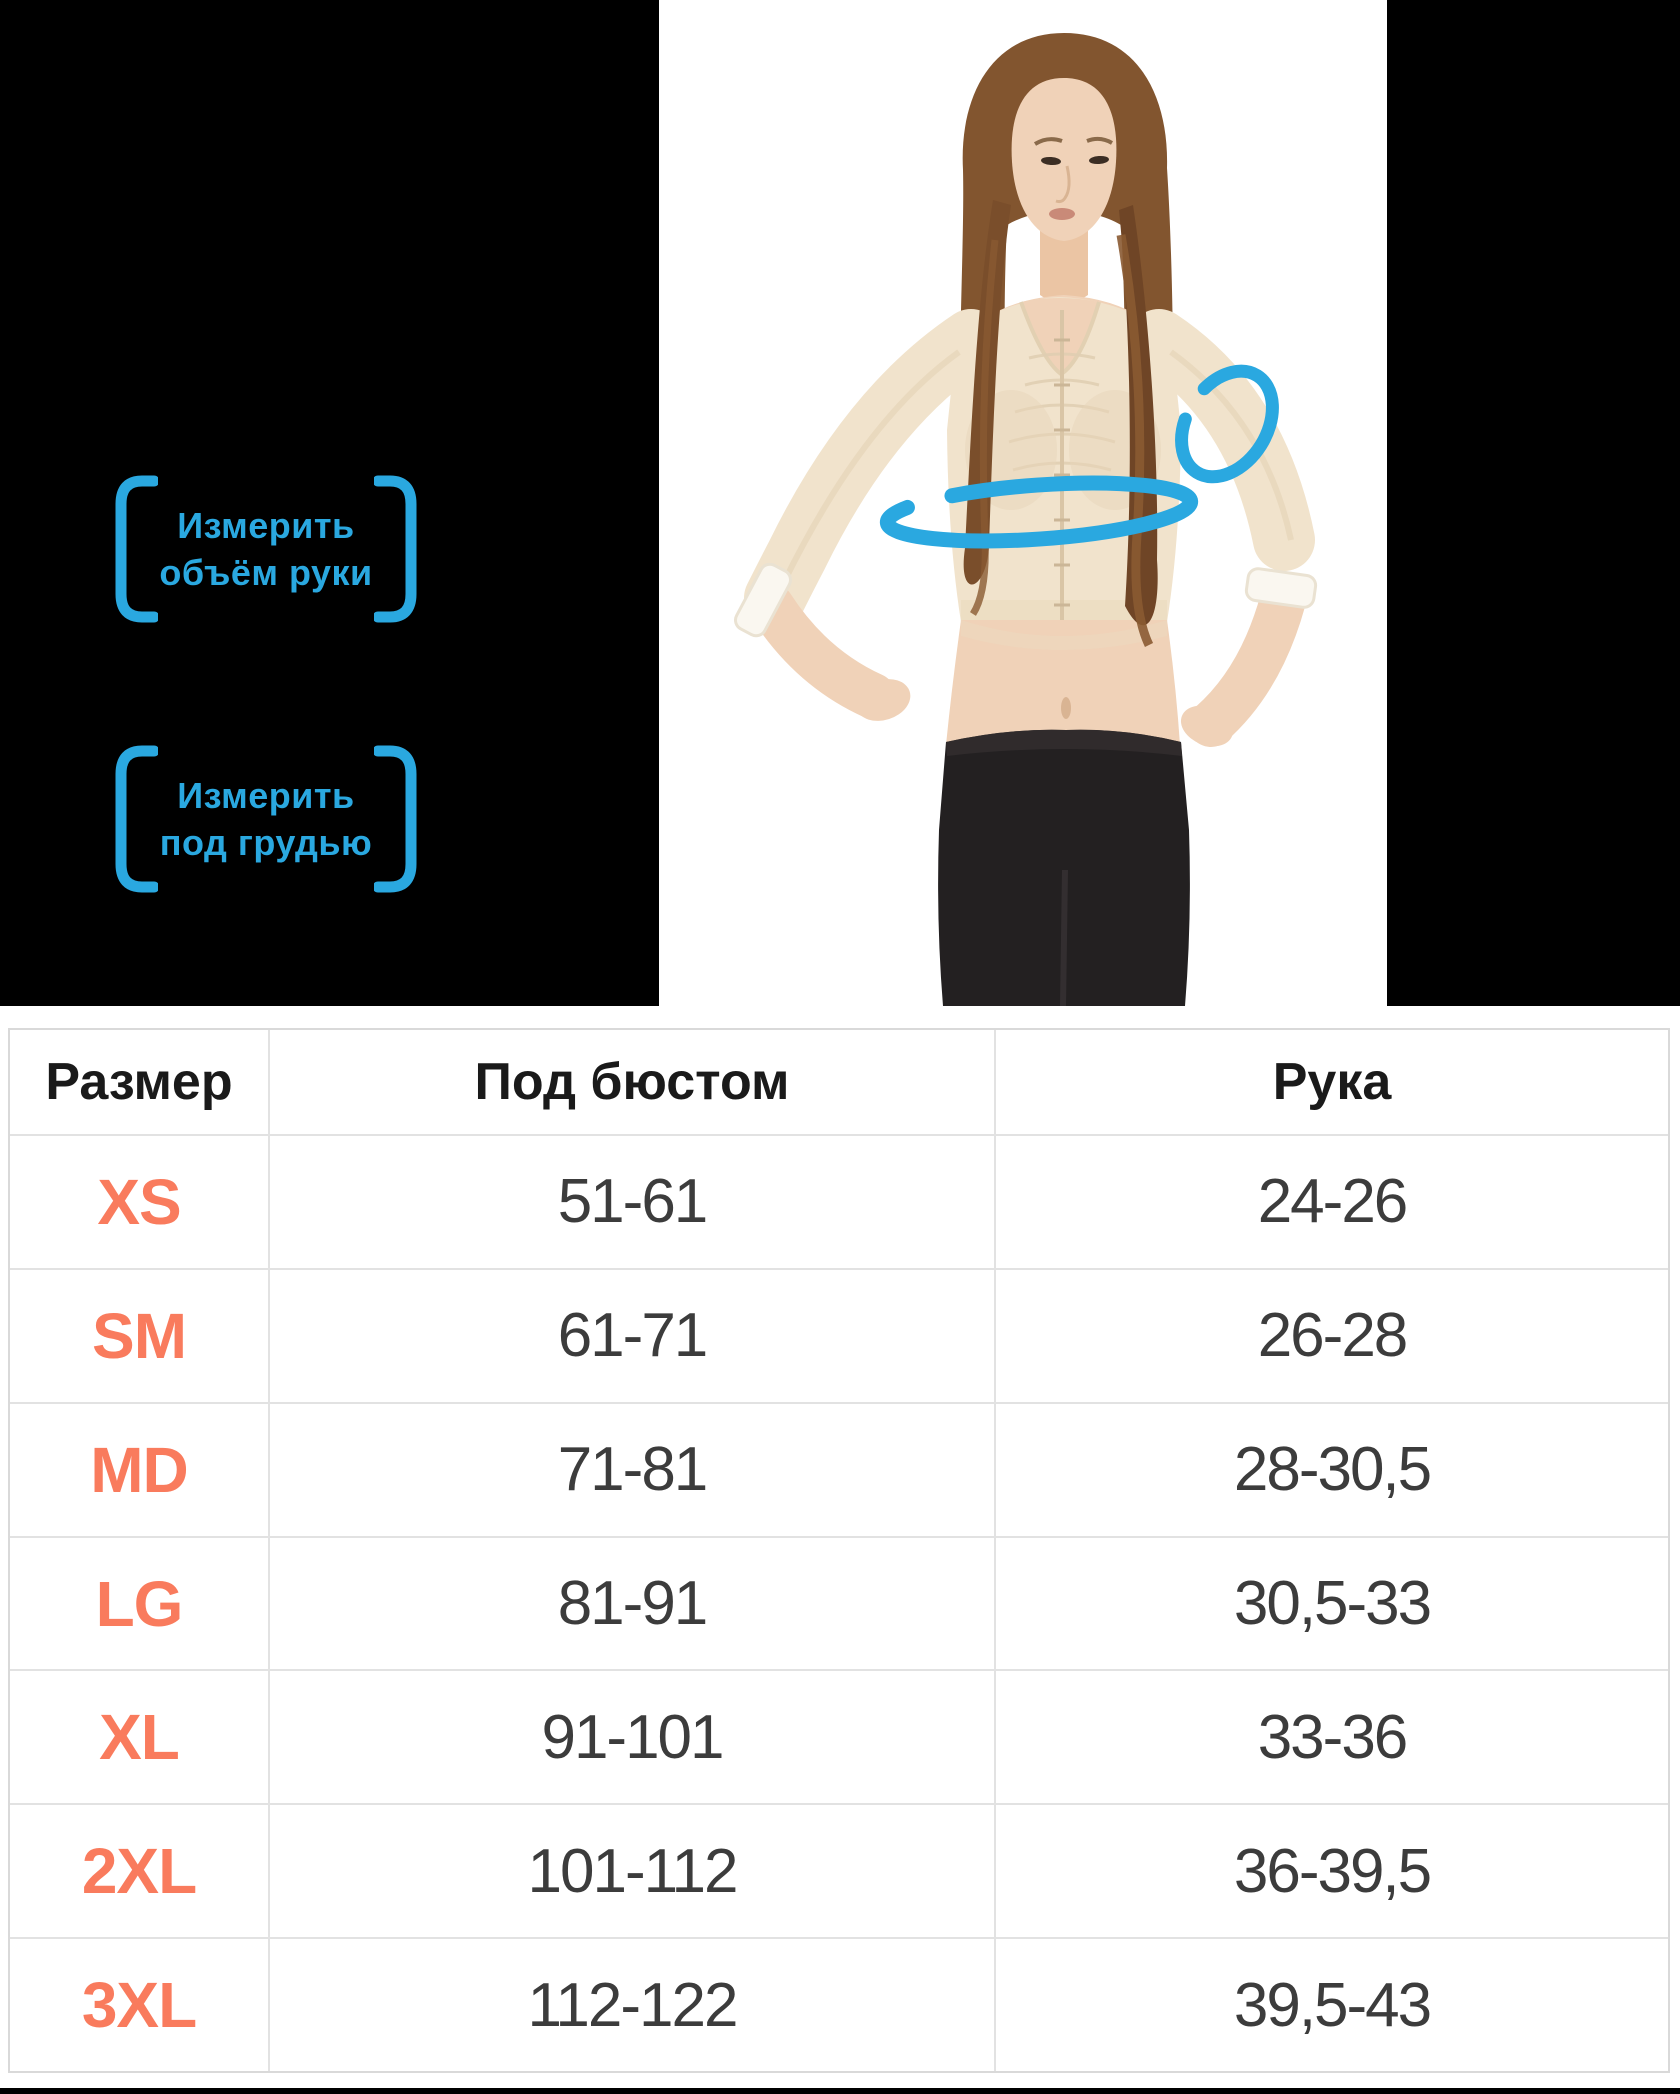 Image resolution: width=1680 pixels, height=2094 pixels. I want to click on header-underbust: Под бюстом, so click(633, 1082).